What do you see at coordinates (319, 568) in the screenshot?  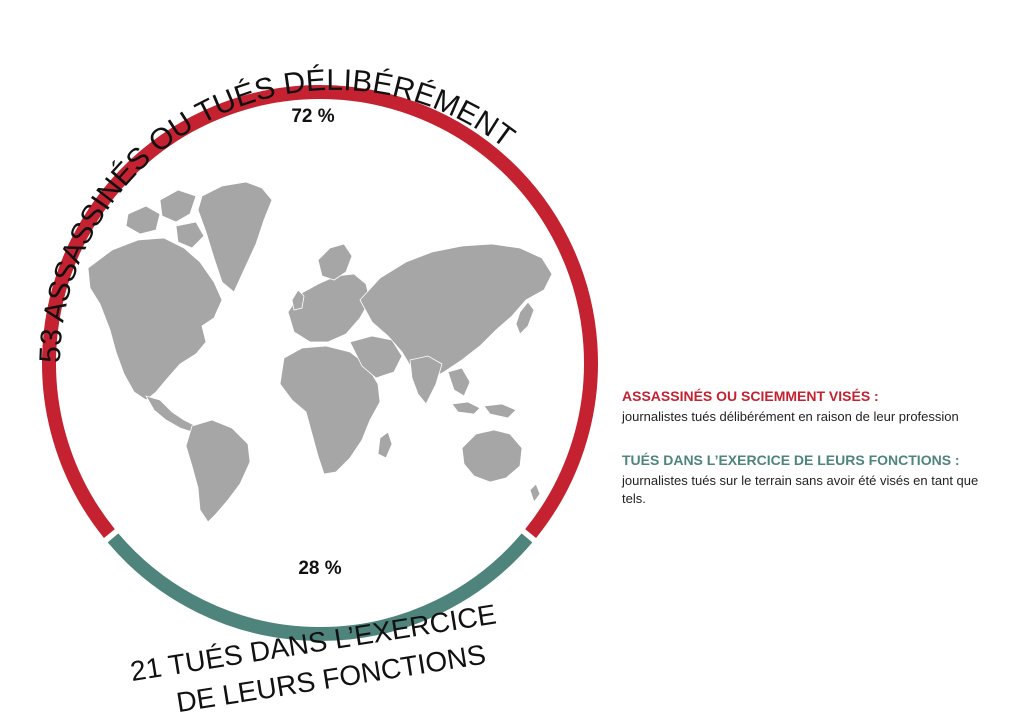 I see `slice-percent-tues-exercice: 28 %` at bounding box center [319, 568].